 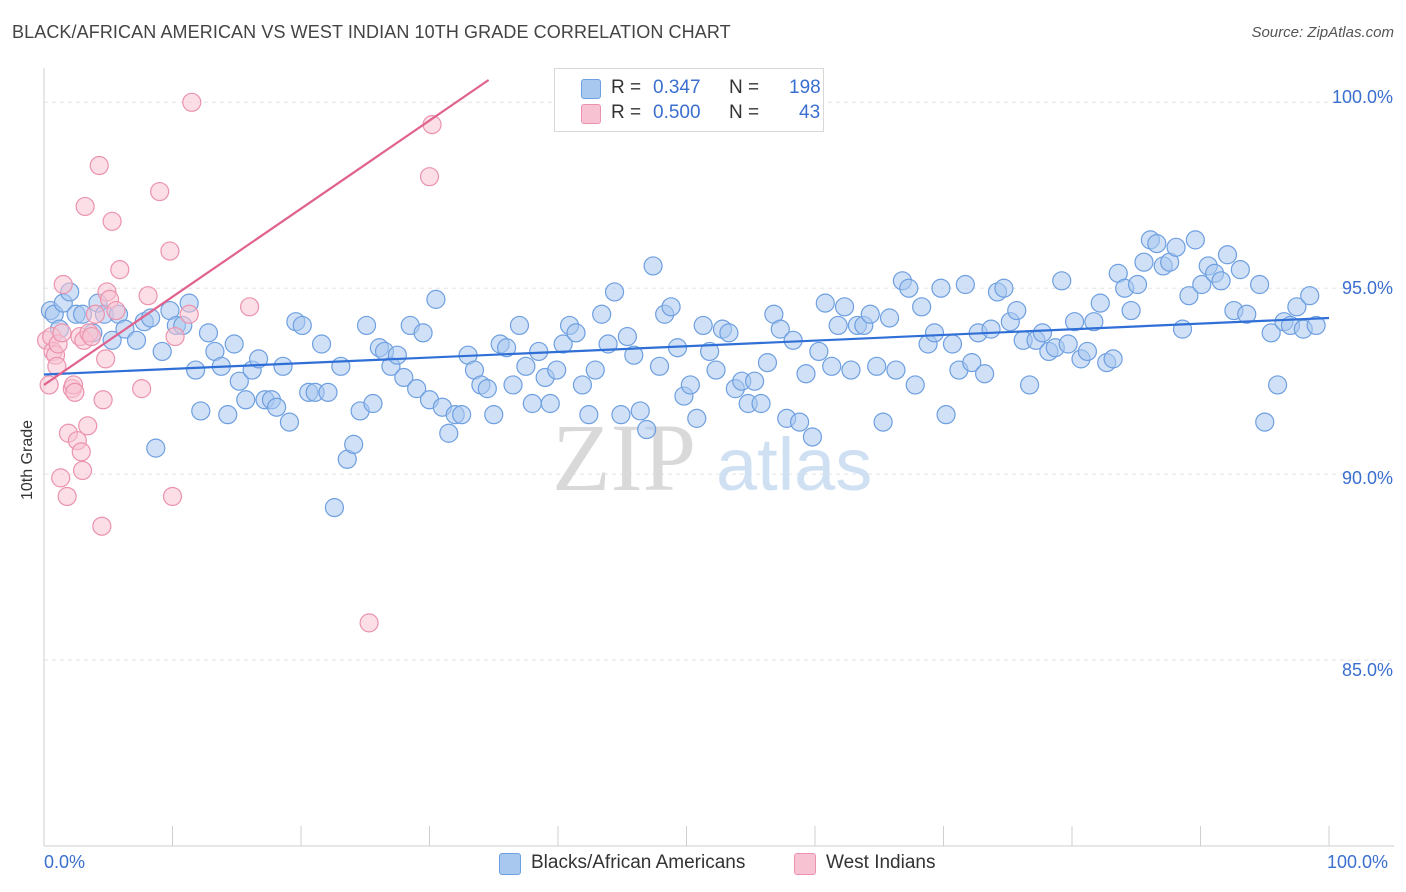 What do you see at coordinates (689, 100) in the screenshot?
I see `correlation-legend: R = 0.347 N = 198 R = 0.500 N = 43` at bounding box center [689, 100].